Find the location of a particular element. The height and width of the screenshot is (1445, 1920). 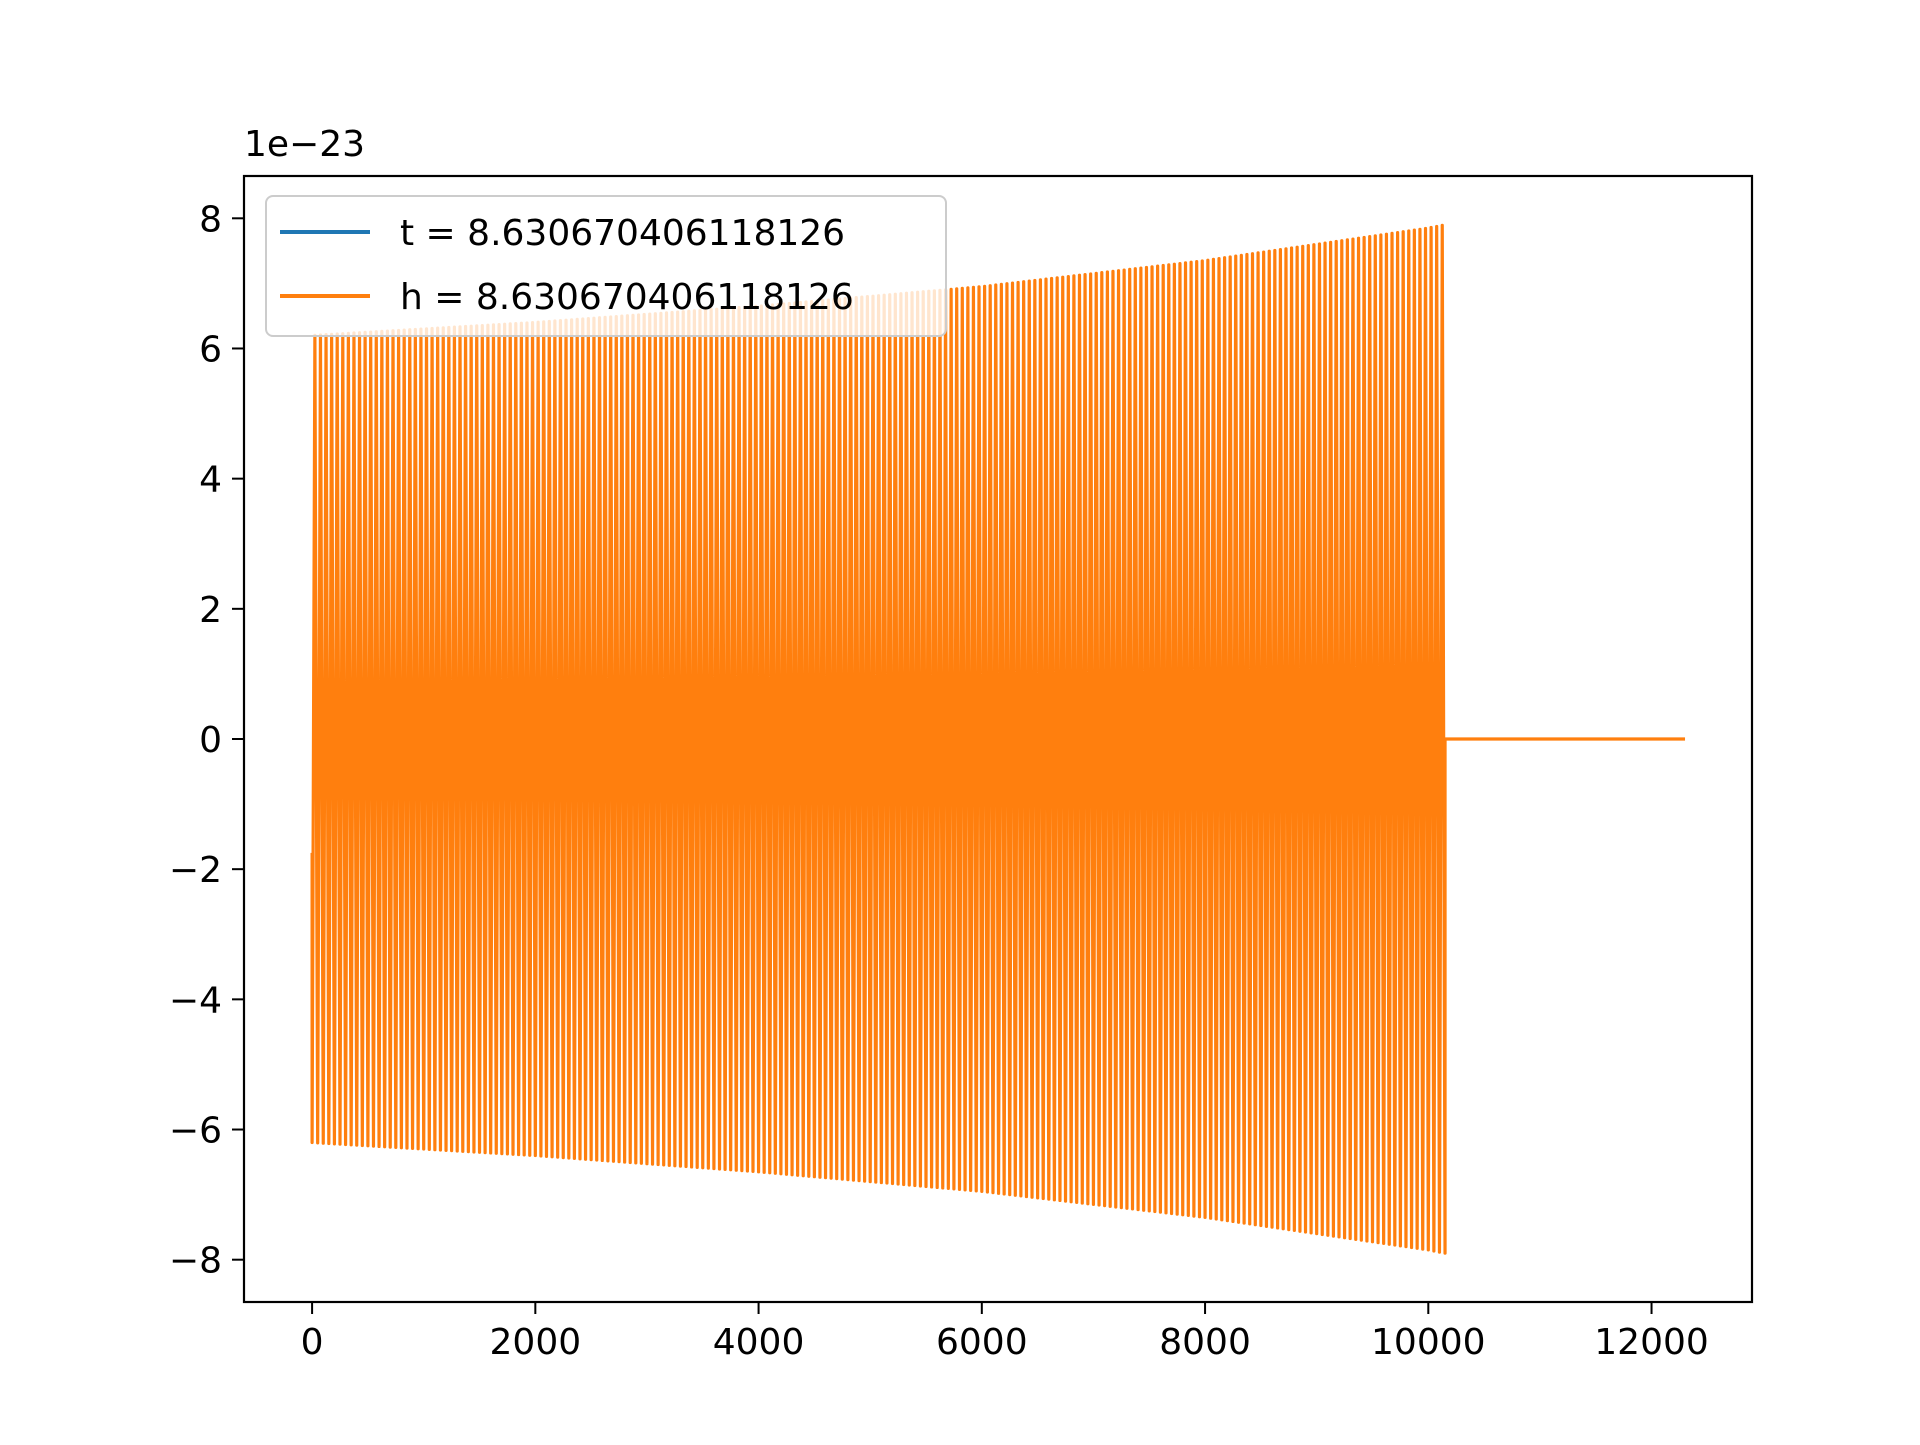

legend-label: h = 8.630670406118126 is located at coordinates (627, 297).